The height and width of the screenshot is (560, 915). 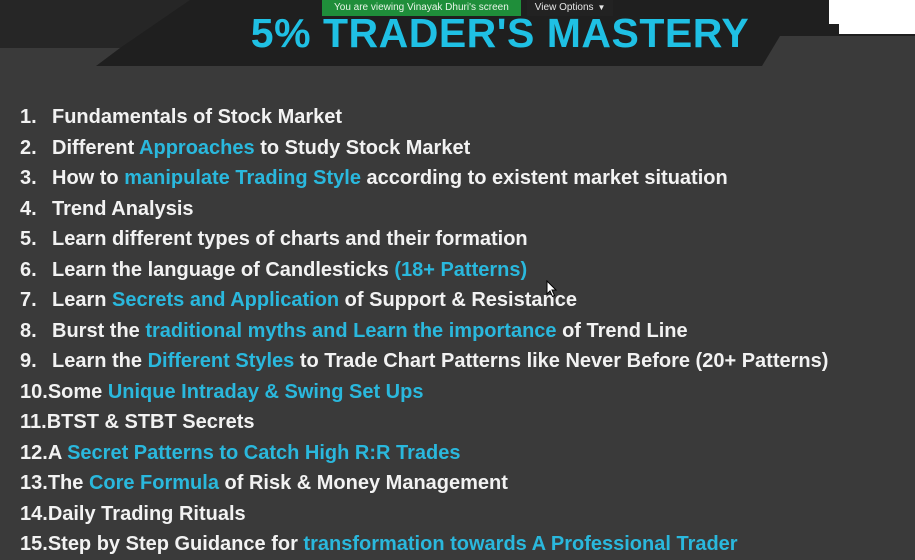 I want to click on item-text-segment: Trend Analysis, so click(x=123, y=208).